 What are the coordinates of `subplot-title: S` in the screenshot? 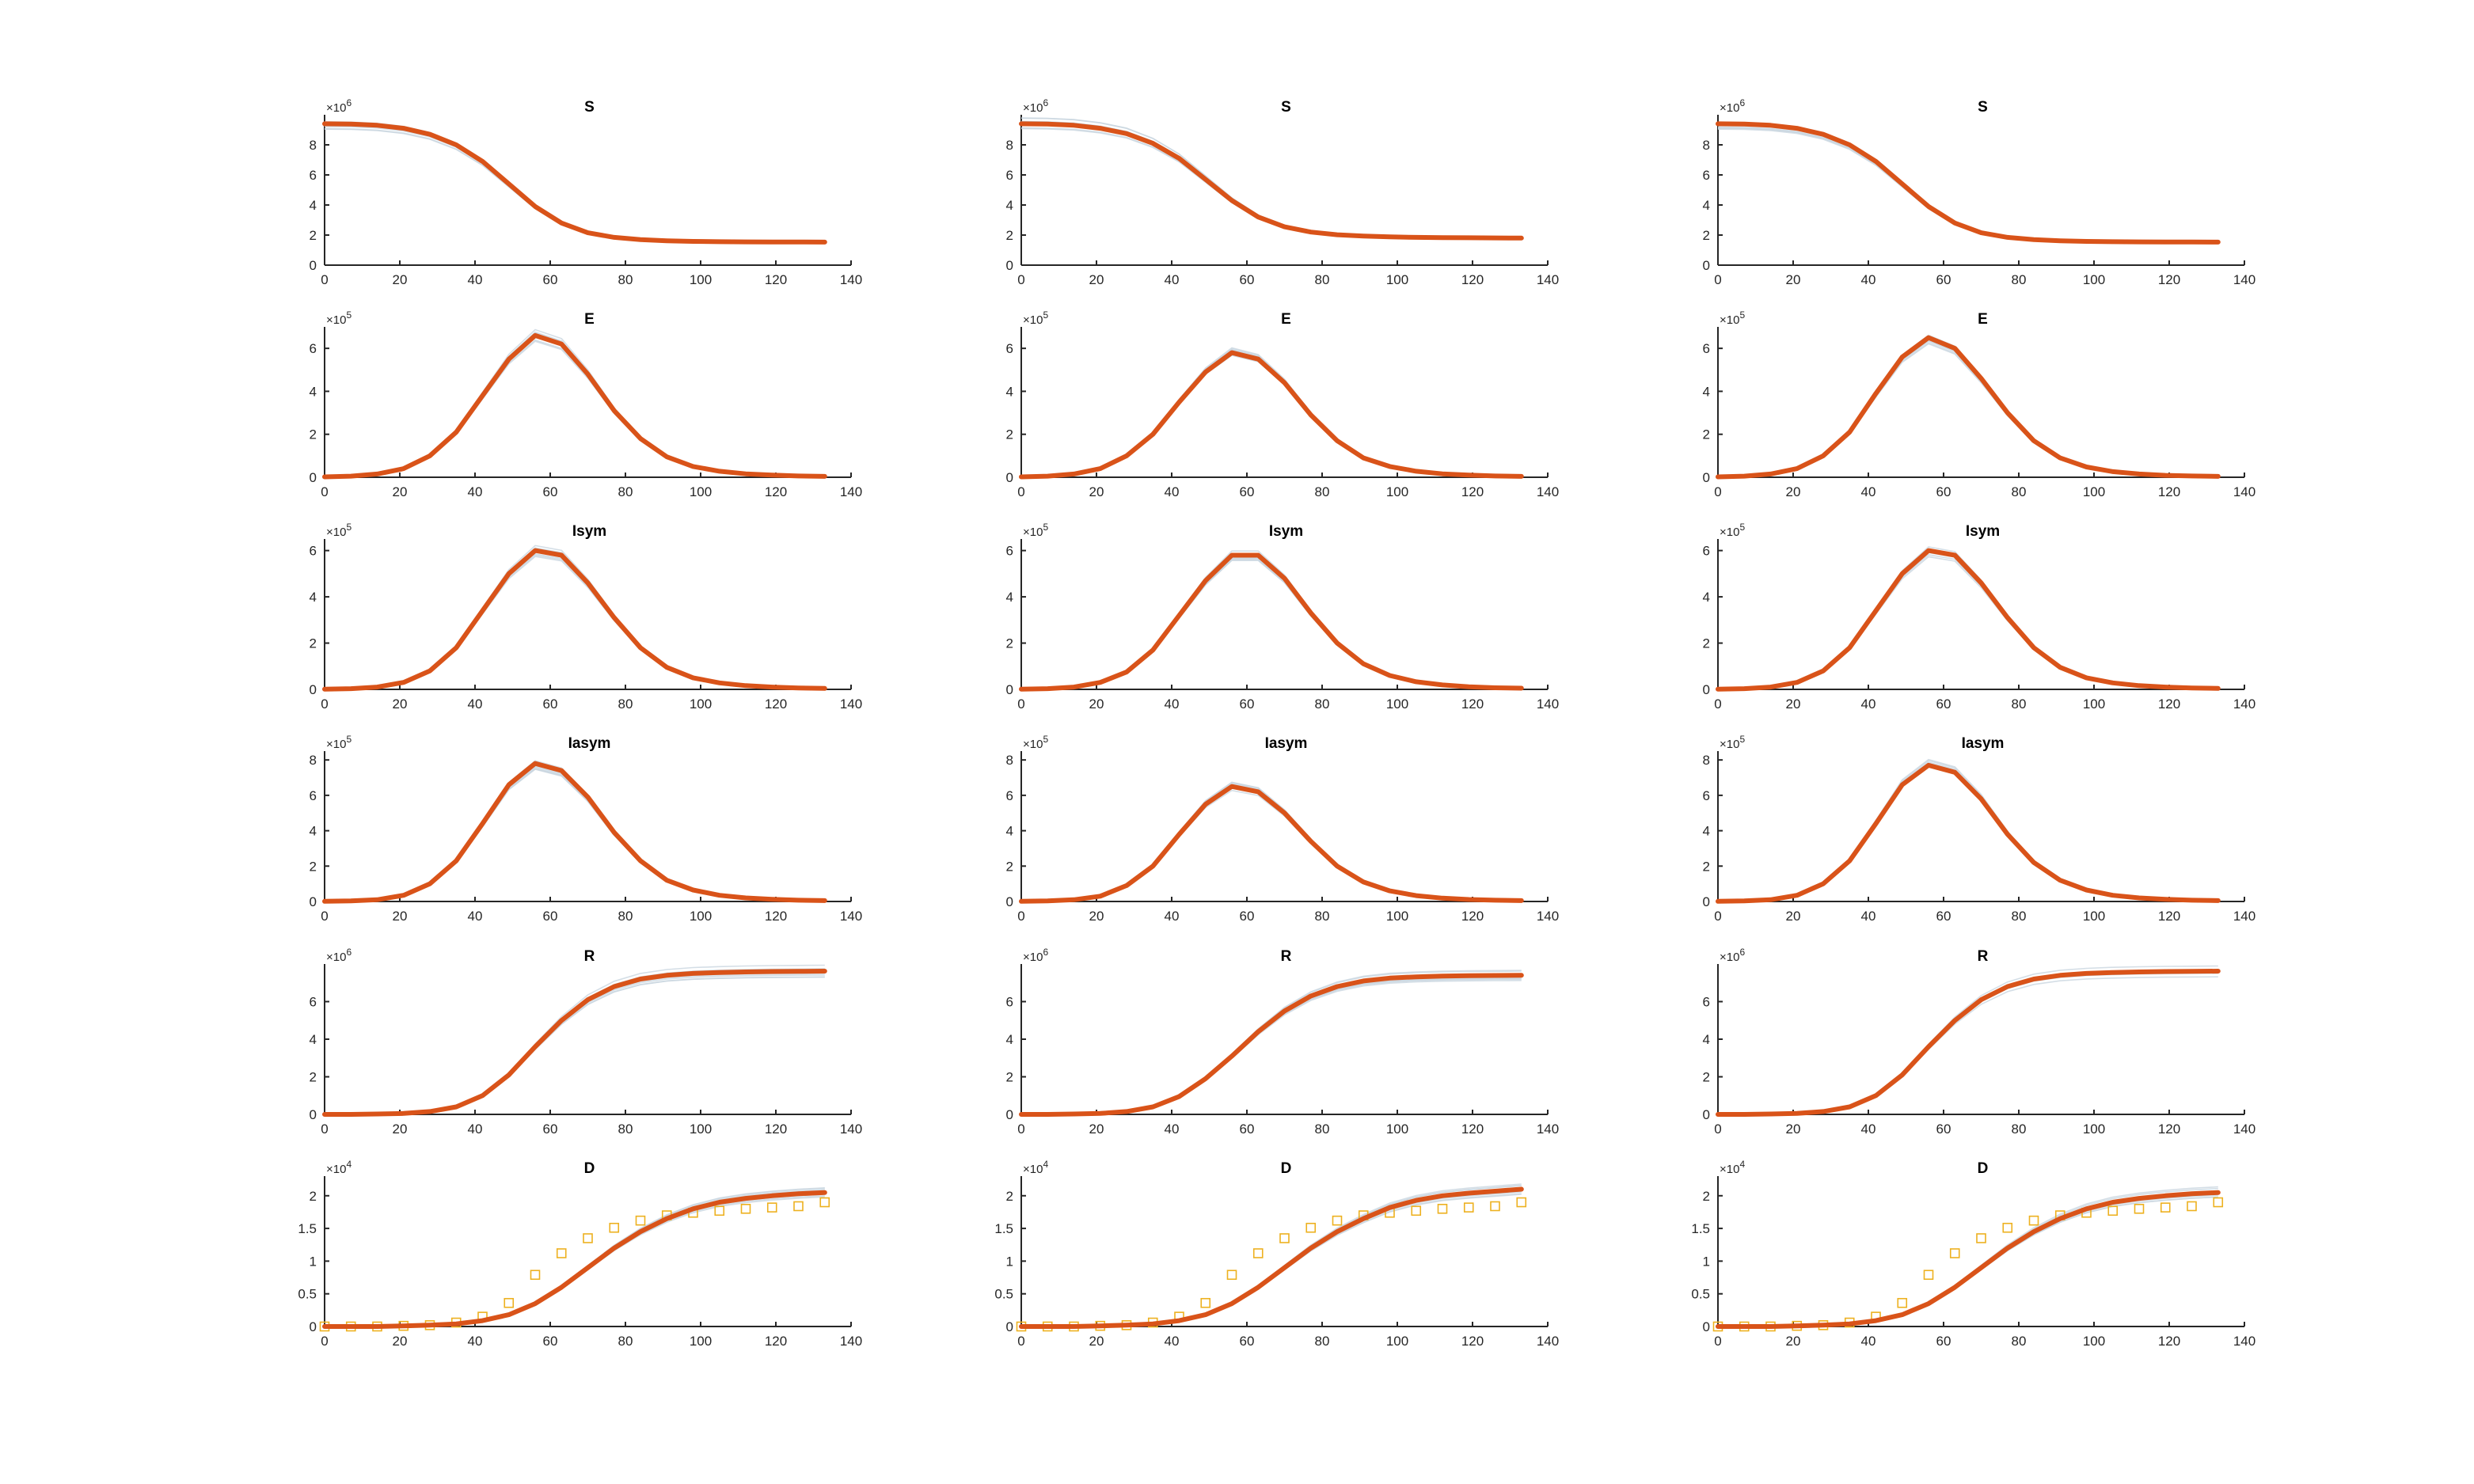 It's located at (1983, 107).